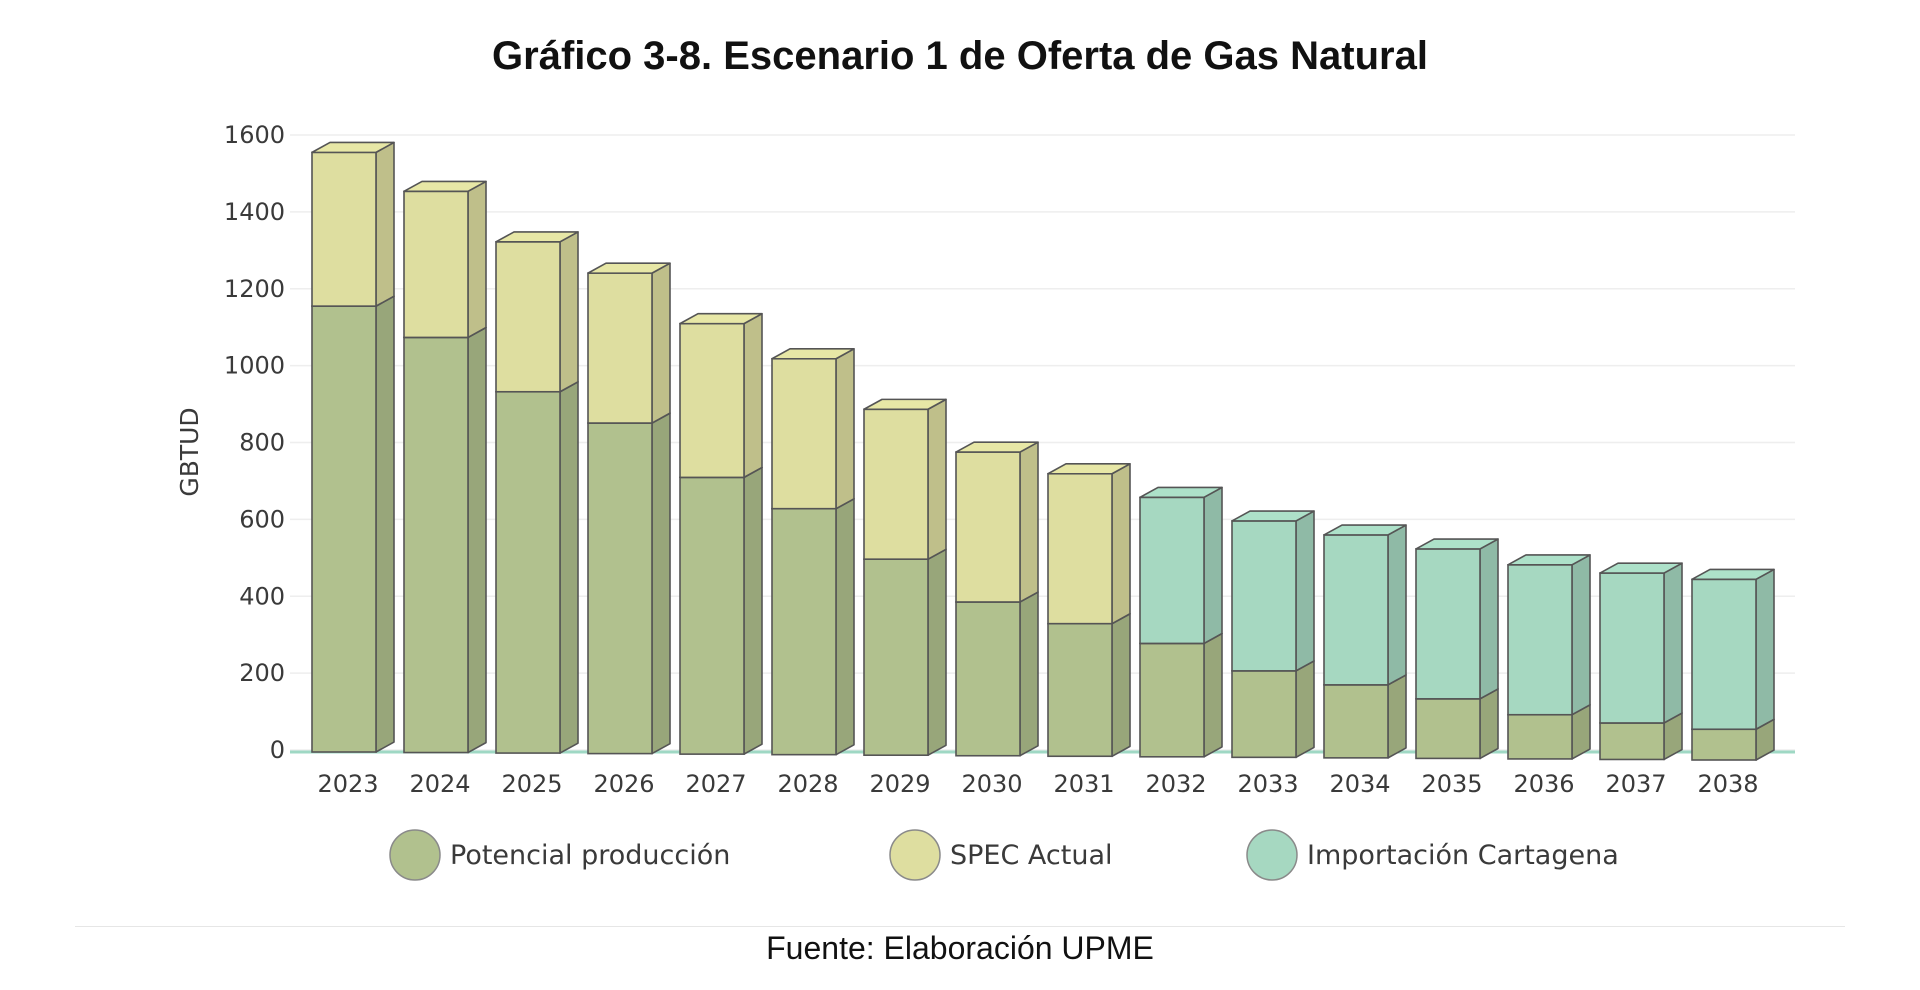  What do you see at coordinates (1273, 516) in the screenshot?
I see `bar-top-2033` at bounding box center [1273, 516].